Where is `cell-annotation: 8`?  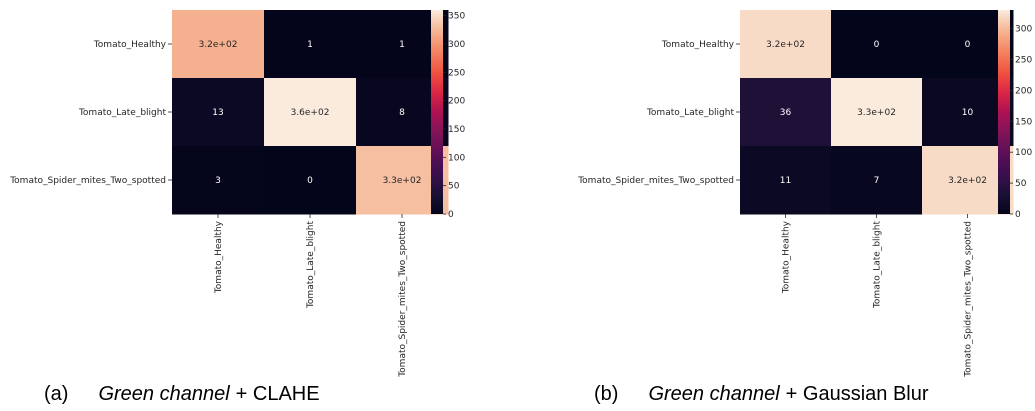
cell-annotation: 8 is located at coordinates (402, 113).